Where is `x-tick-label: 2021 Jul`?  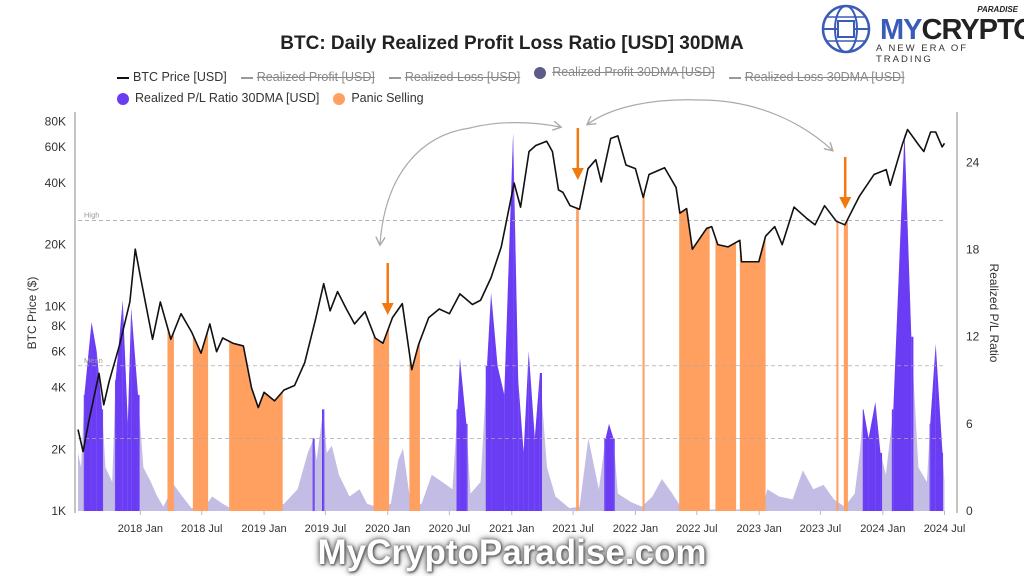
x-tick-label: 2021 Jul is located at coordinates (573, 529).